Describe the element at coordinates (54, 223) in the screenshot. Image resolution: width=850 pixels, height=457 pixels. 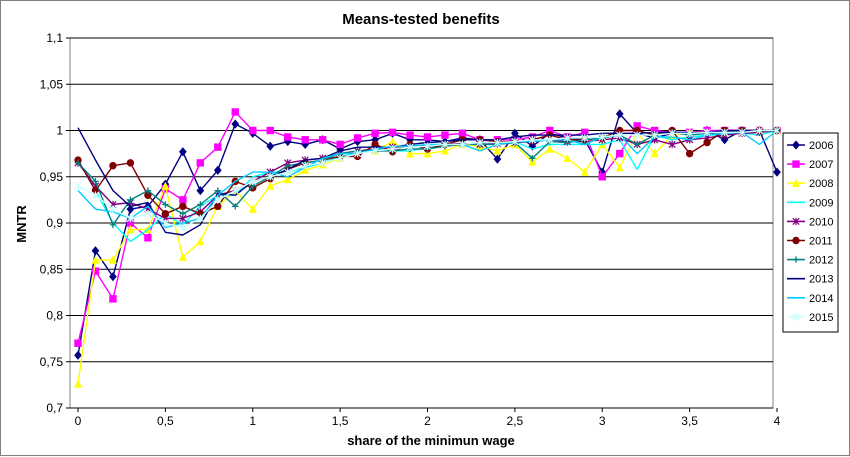
I see `y-tick-label: 0,9` at that location.